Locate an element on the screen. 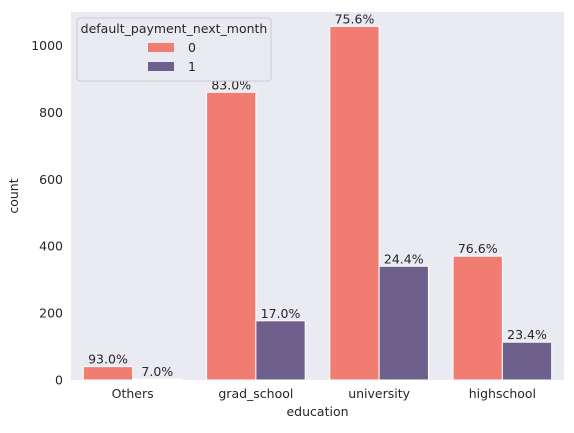  data-label-highschool-series-0: 76.6% is located at coordinates (478, 248).